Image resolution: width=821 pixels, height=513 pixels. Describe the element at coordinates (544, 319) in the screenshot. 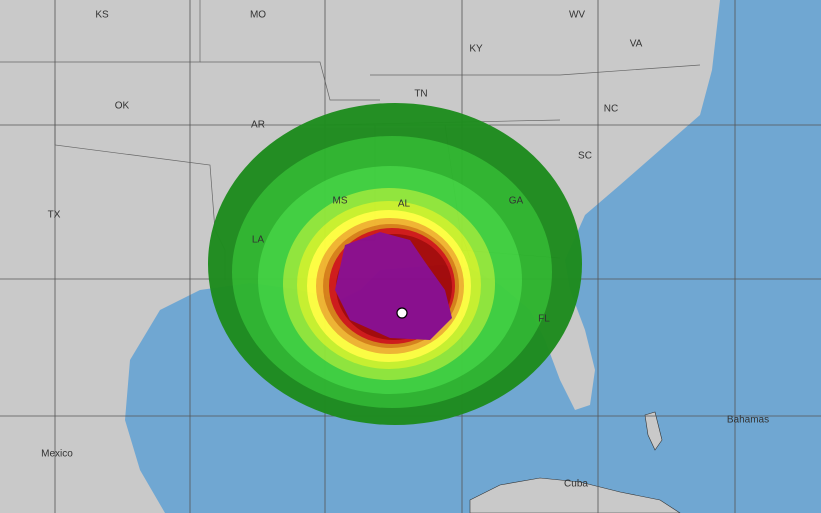

I see `place-label: FL` at that location.